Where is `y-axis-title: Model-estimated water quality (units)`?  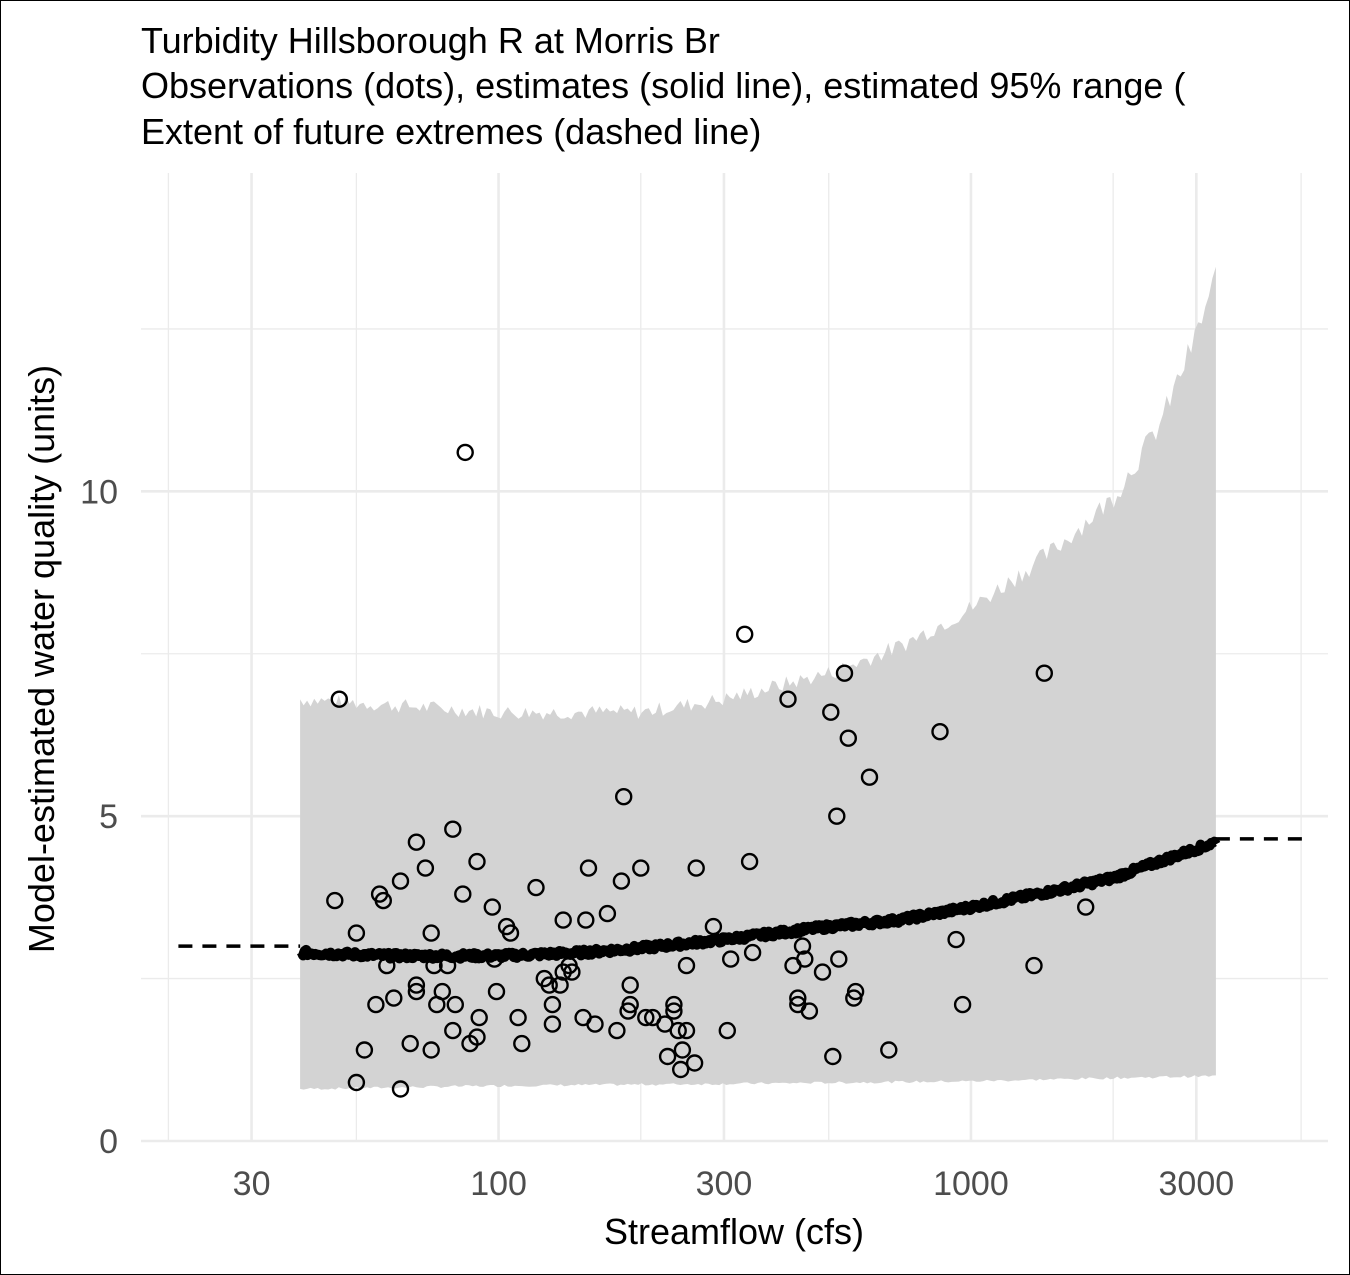
y-axis-title: Model-estimated water quality (units) is located at coordinates (41, 659).